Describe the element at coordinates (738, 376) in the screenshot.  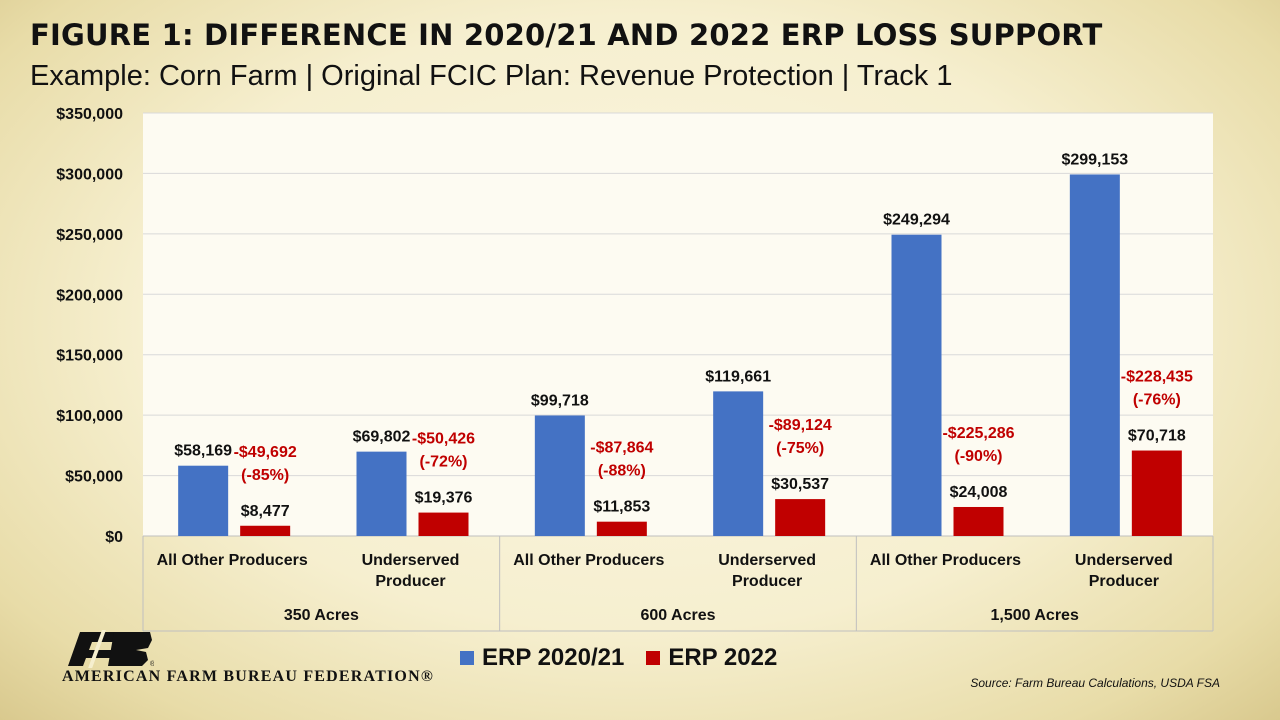
I see `data-label: $119,661` at that location.